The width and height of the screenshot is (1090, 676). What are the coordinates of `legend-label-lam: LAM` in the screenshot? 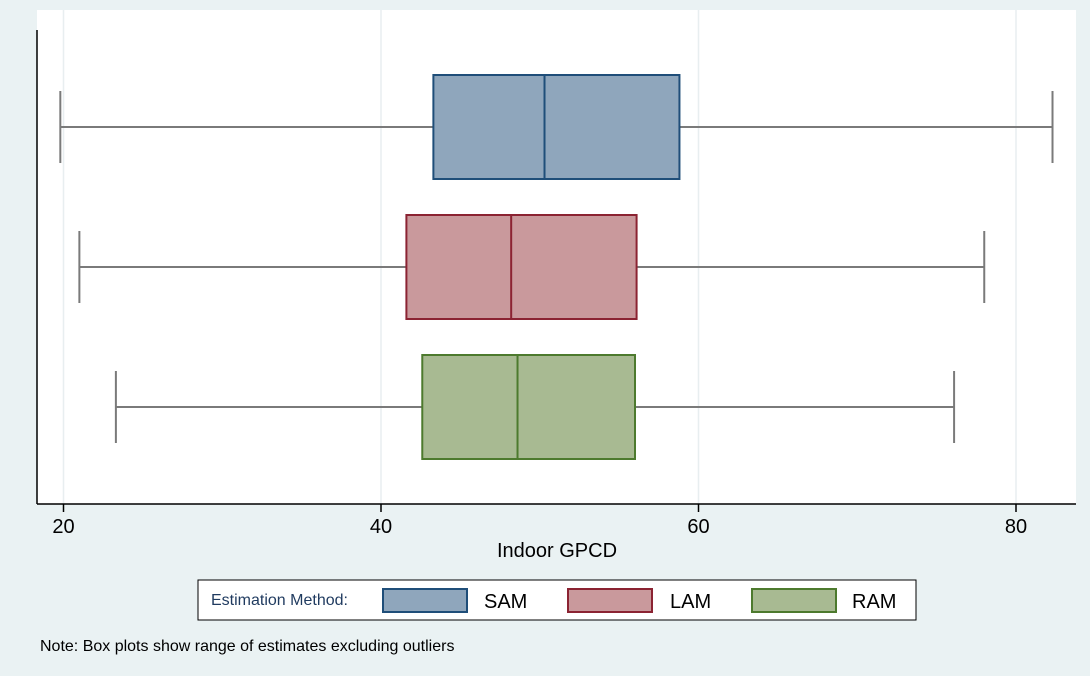 It's located at (690, 602).